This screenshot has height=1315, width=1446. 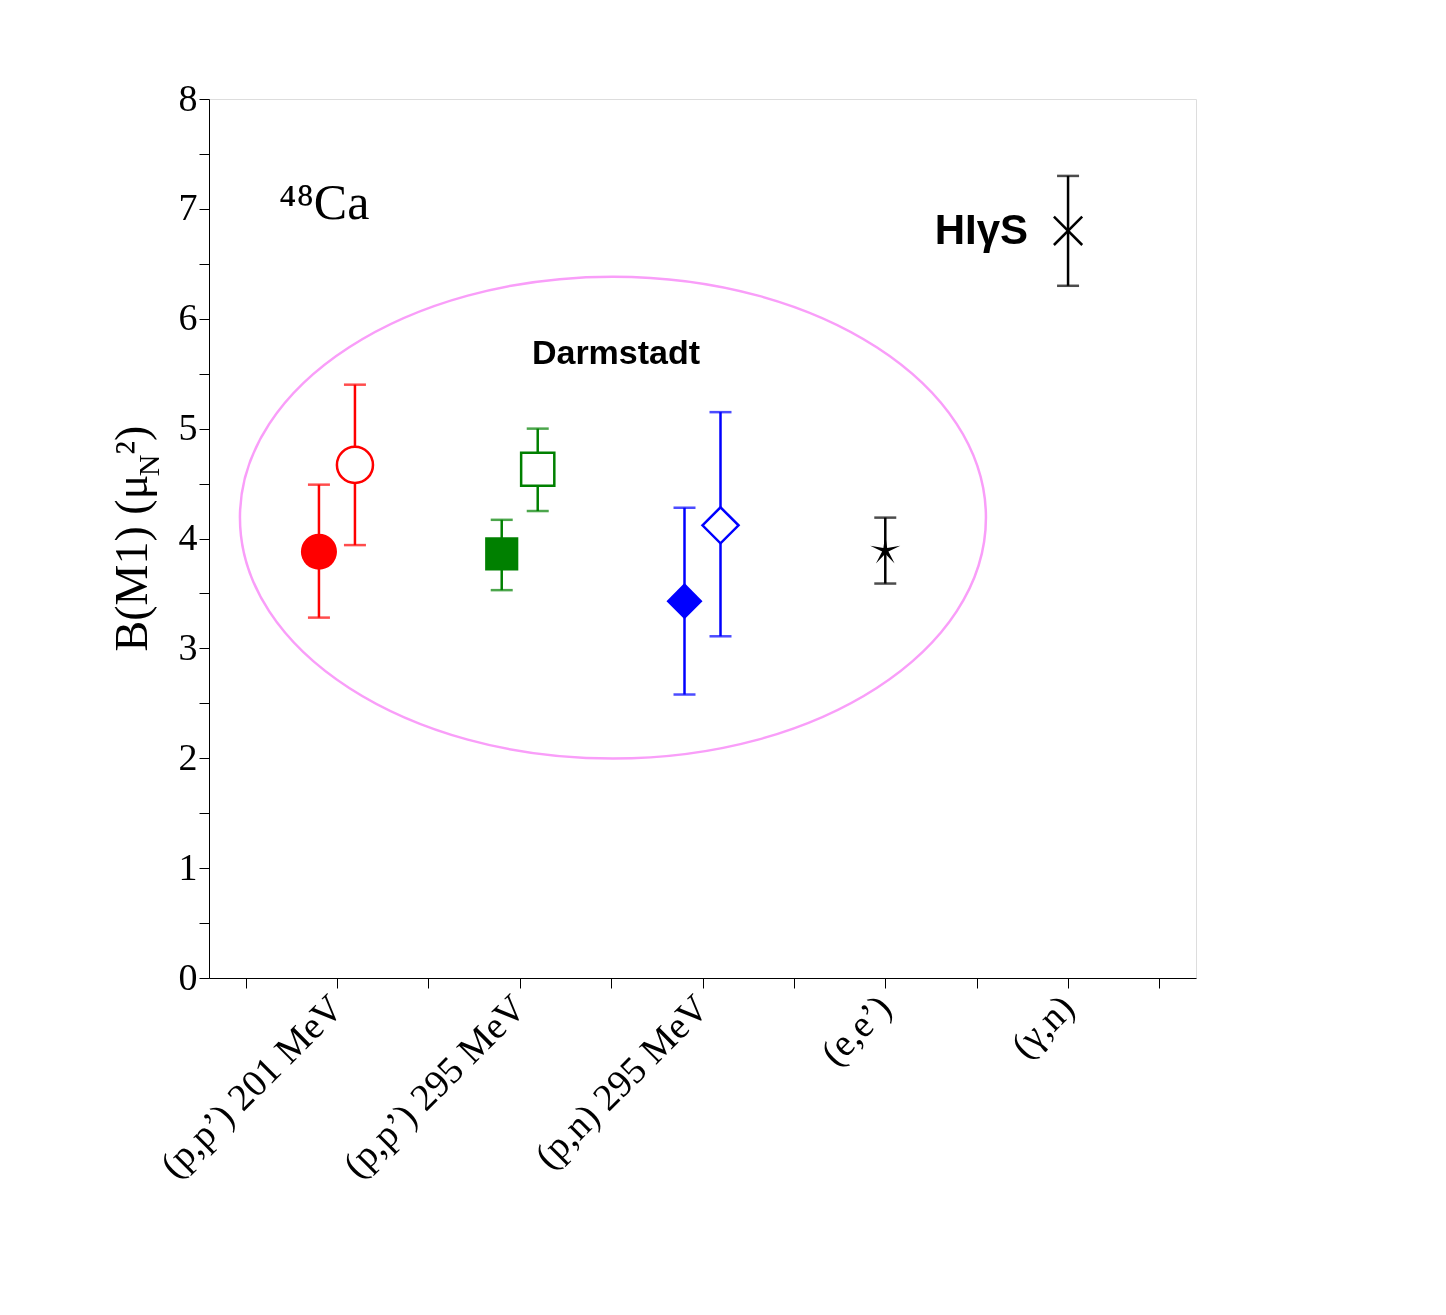 I want to click on y-tick-label: 0, so click(x=188, y=976).